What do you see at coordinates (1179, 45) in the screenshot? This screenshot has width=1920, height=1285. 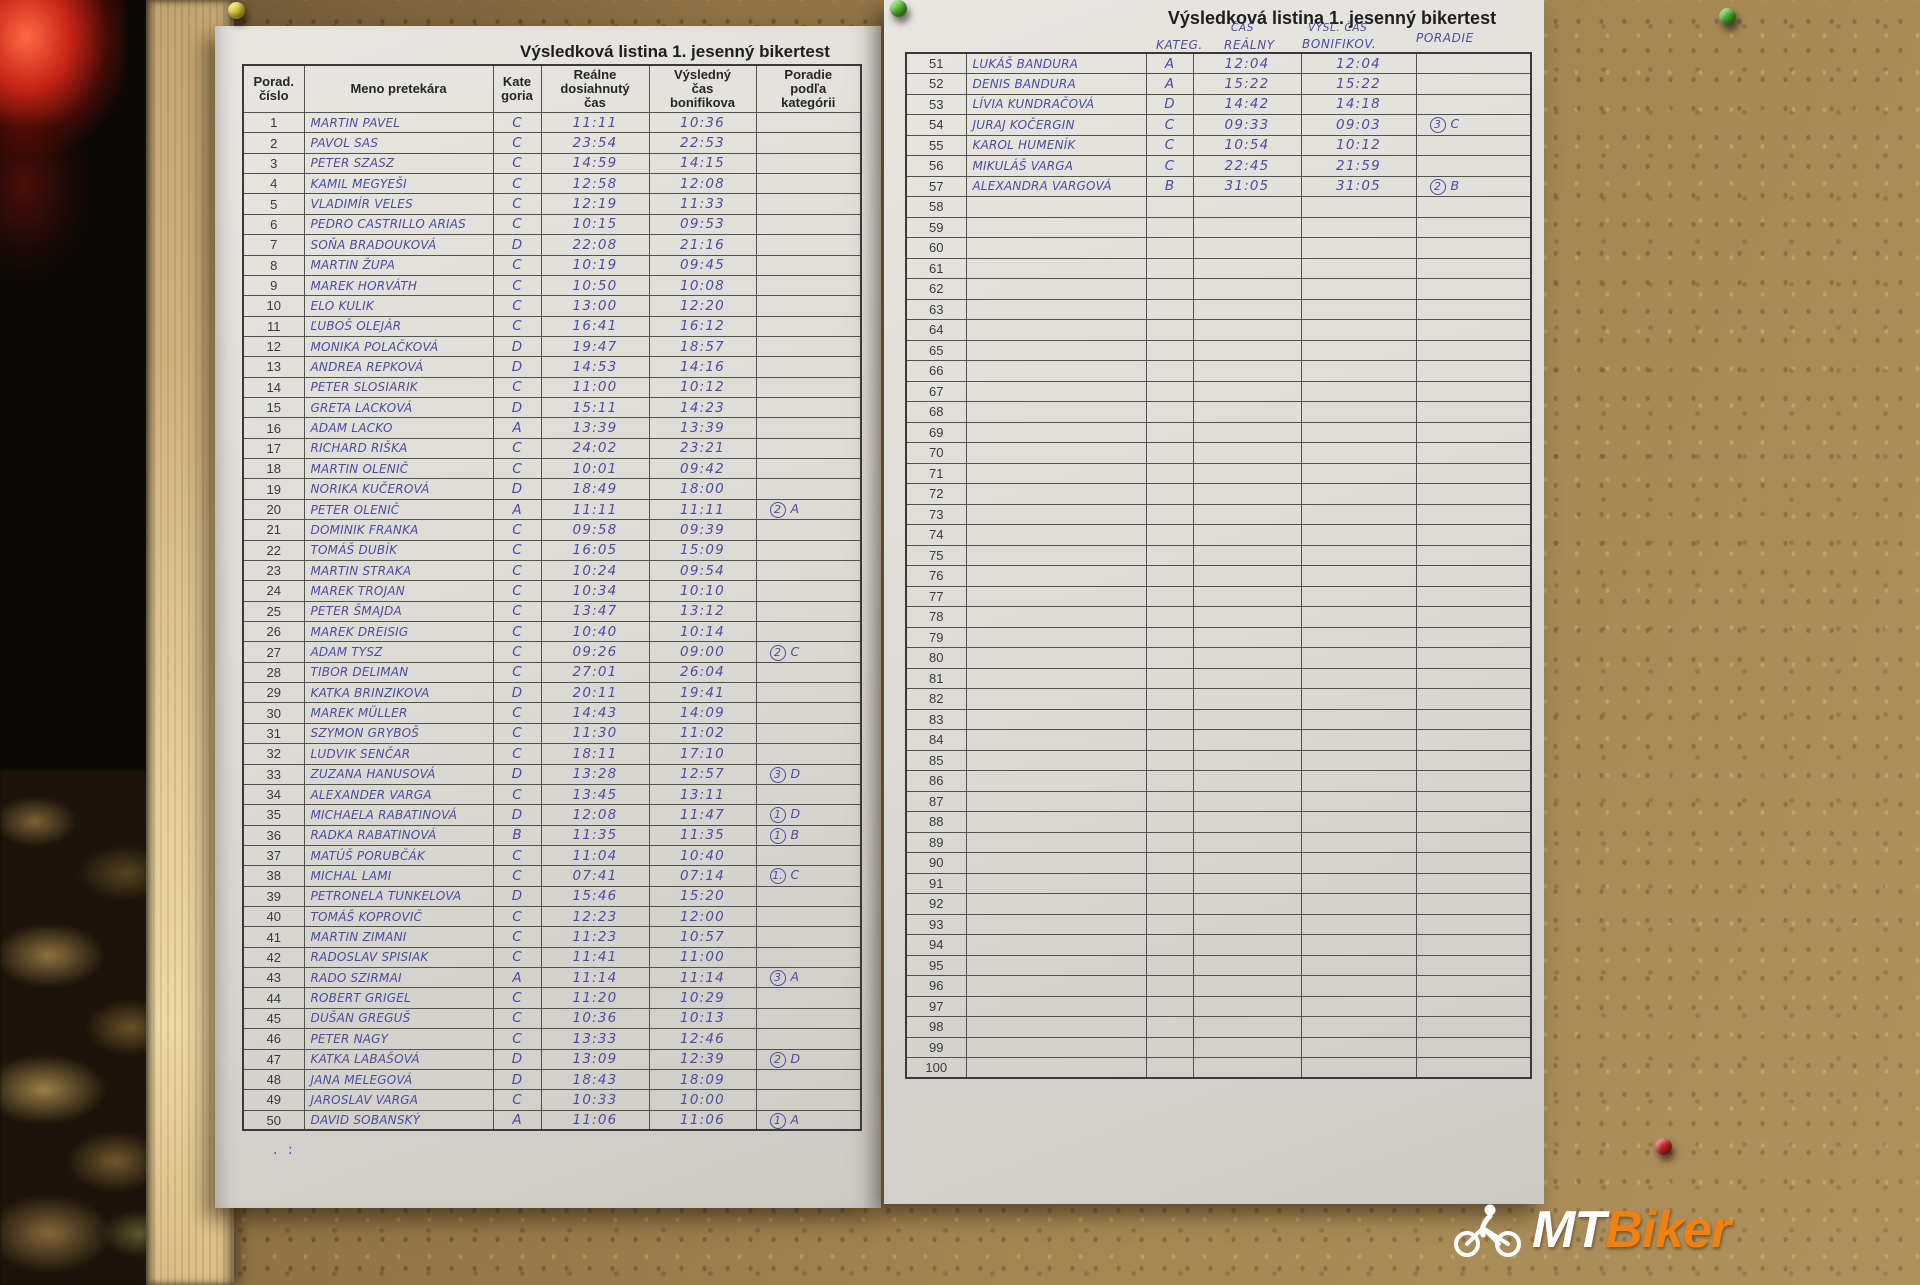 I see `handwritten-header-kateg: KATEG.` at bounding box center [1179, 45].